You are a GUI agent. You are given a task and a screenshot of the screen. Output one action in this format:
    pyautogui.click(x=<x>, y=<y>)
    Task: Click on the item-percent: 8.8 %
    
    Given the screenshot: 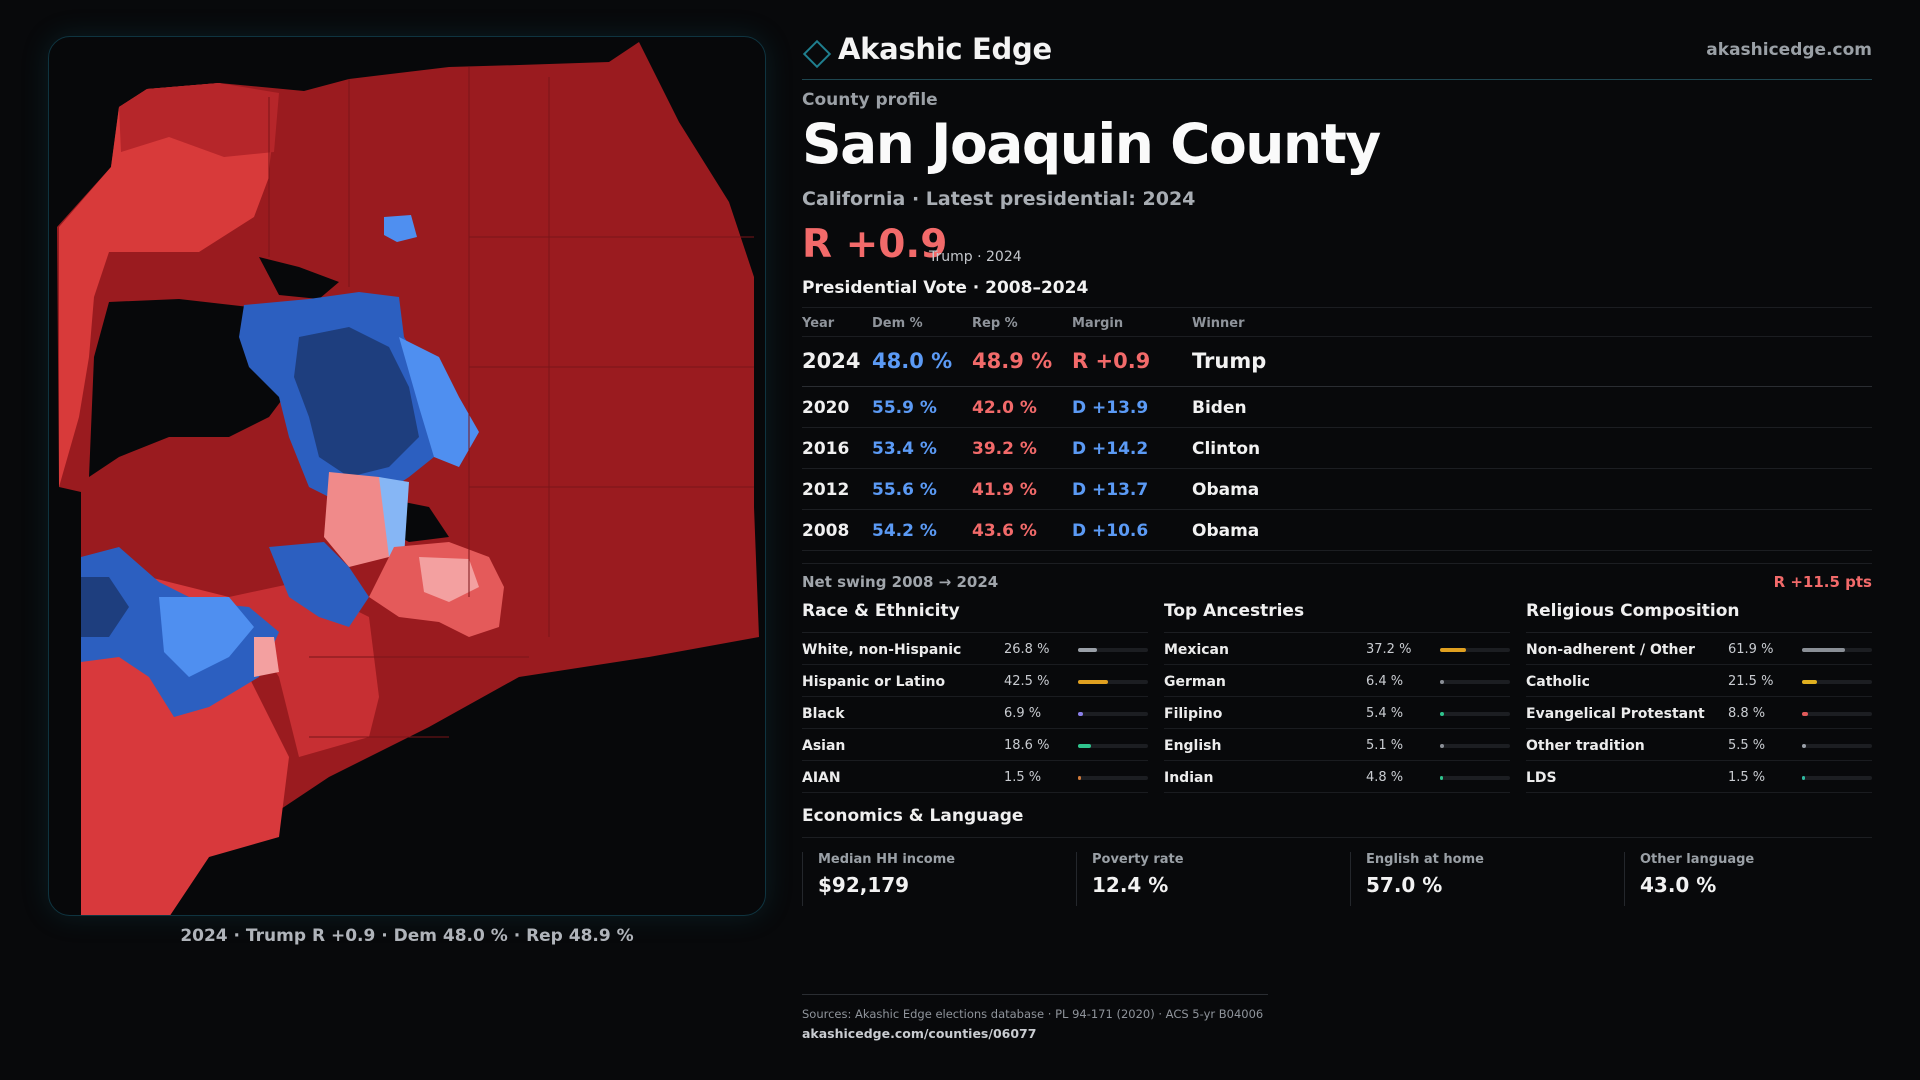 What is the action you would take?
    pyautogui.click(x=1747, y=713)
    